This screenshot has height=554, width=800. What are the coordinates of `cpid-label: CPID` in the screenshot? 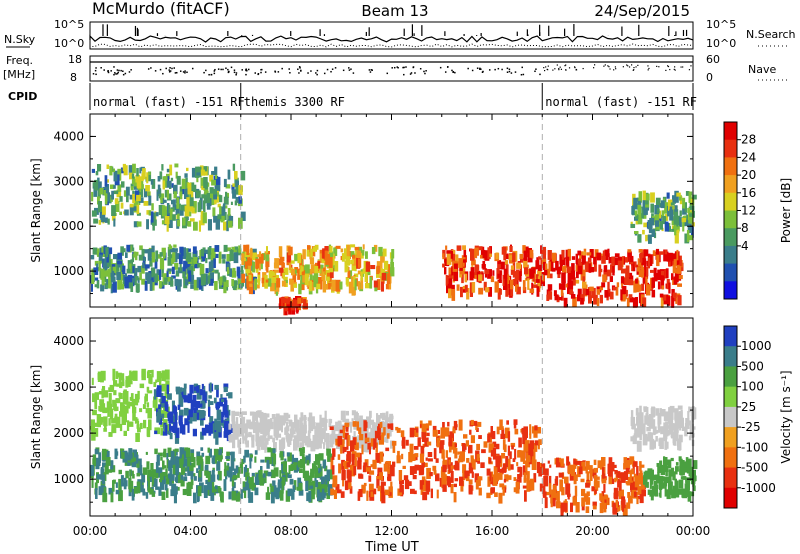 It's located at (22, 96).